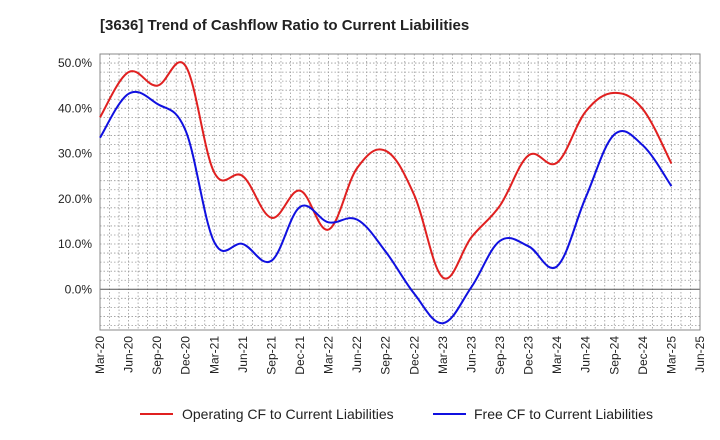  I want to click on x-tick-label: Jun-20, so click(129, 354).